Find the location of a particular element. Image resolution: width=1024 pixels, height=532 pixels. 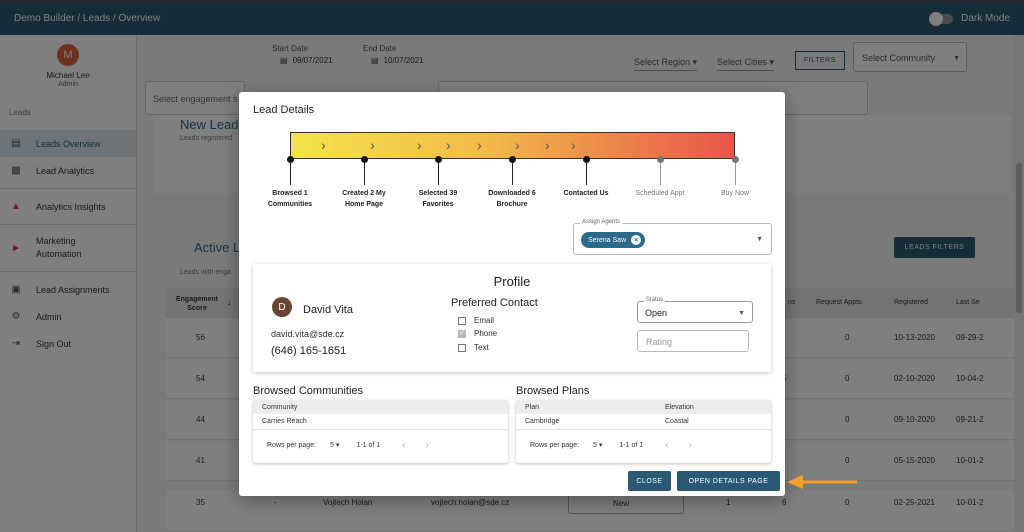

step-label: Created 2 My Home Page is located at coordinates (364, 199).